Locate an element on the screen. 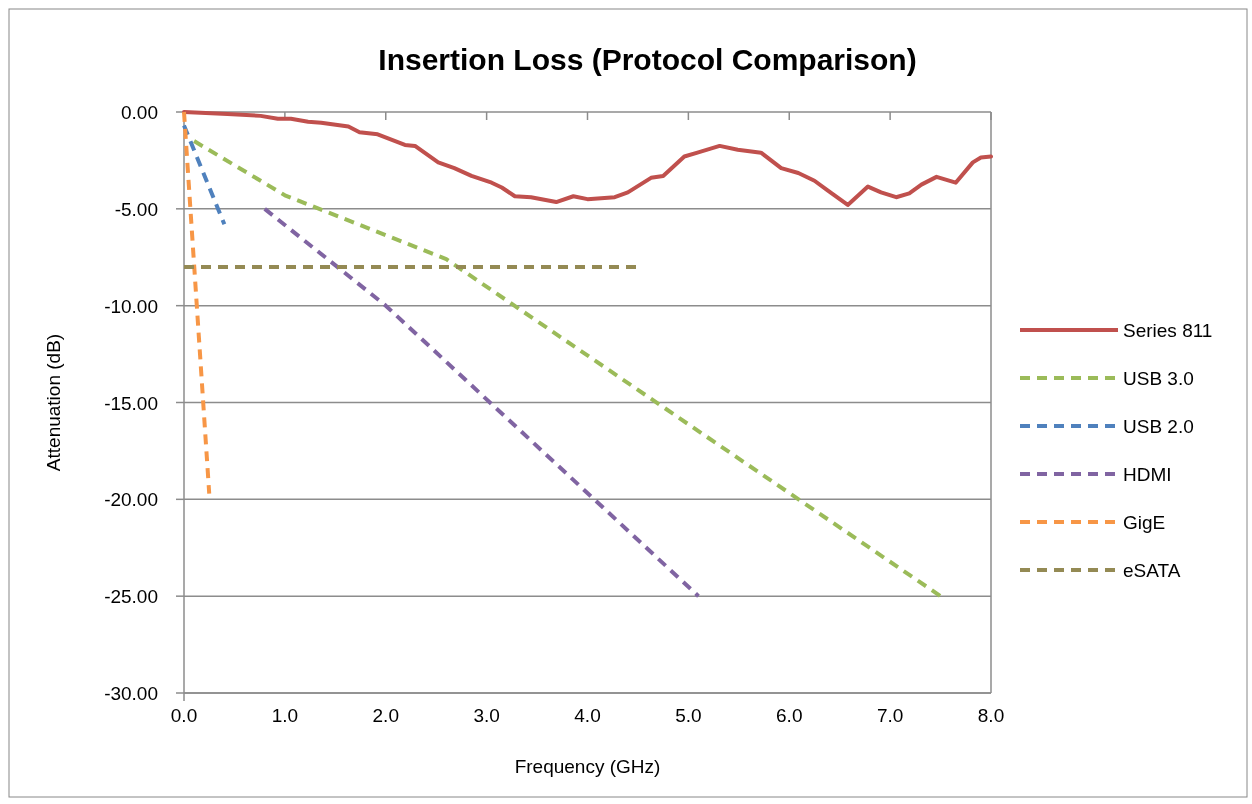  x-axis-title: Frequency (GHz) is located at coordinates (587, 766).